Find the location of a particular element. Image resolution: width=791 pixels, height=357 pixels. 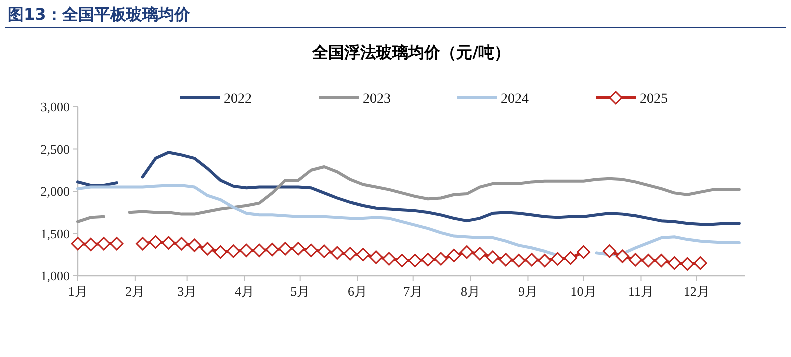

legend-label: 2025 is located at coordinates (654, 99).